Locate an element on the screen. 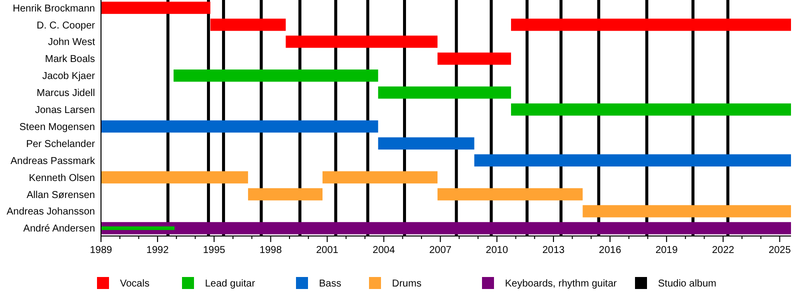 Image resolution: width=800 pixels, height=294 pixels. y-tick-label: Mark Boals is located at coordinates (69, 60).